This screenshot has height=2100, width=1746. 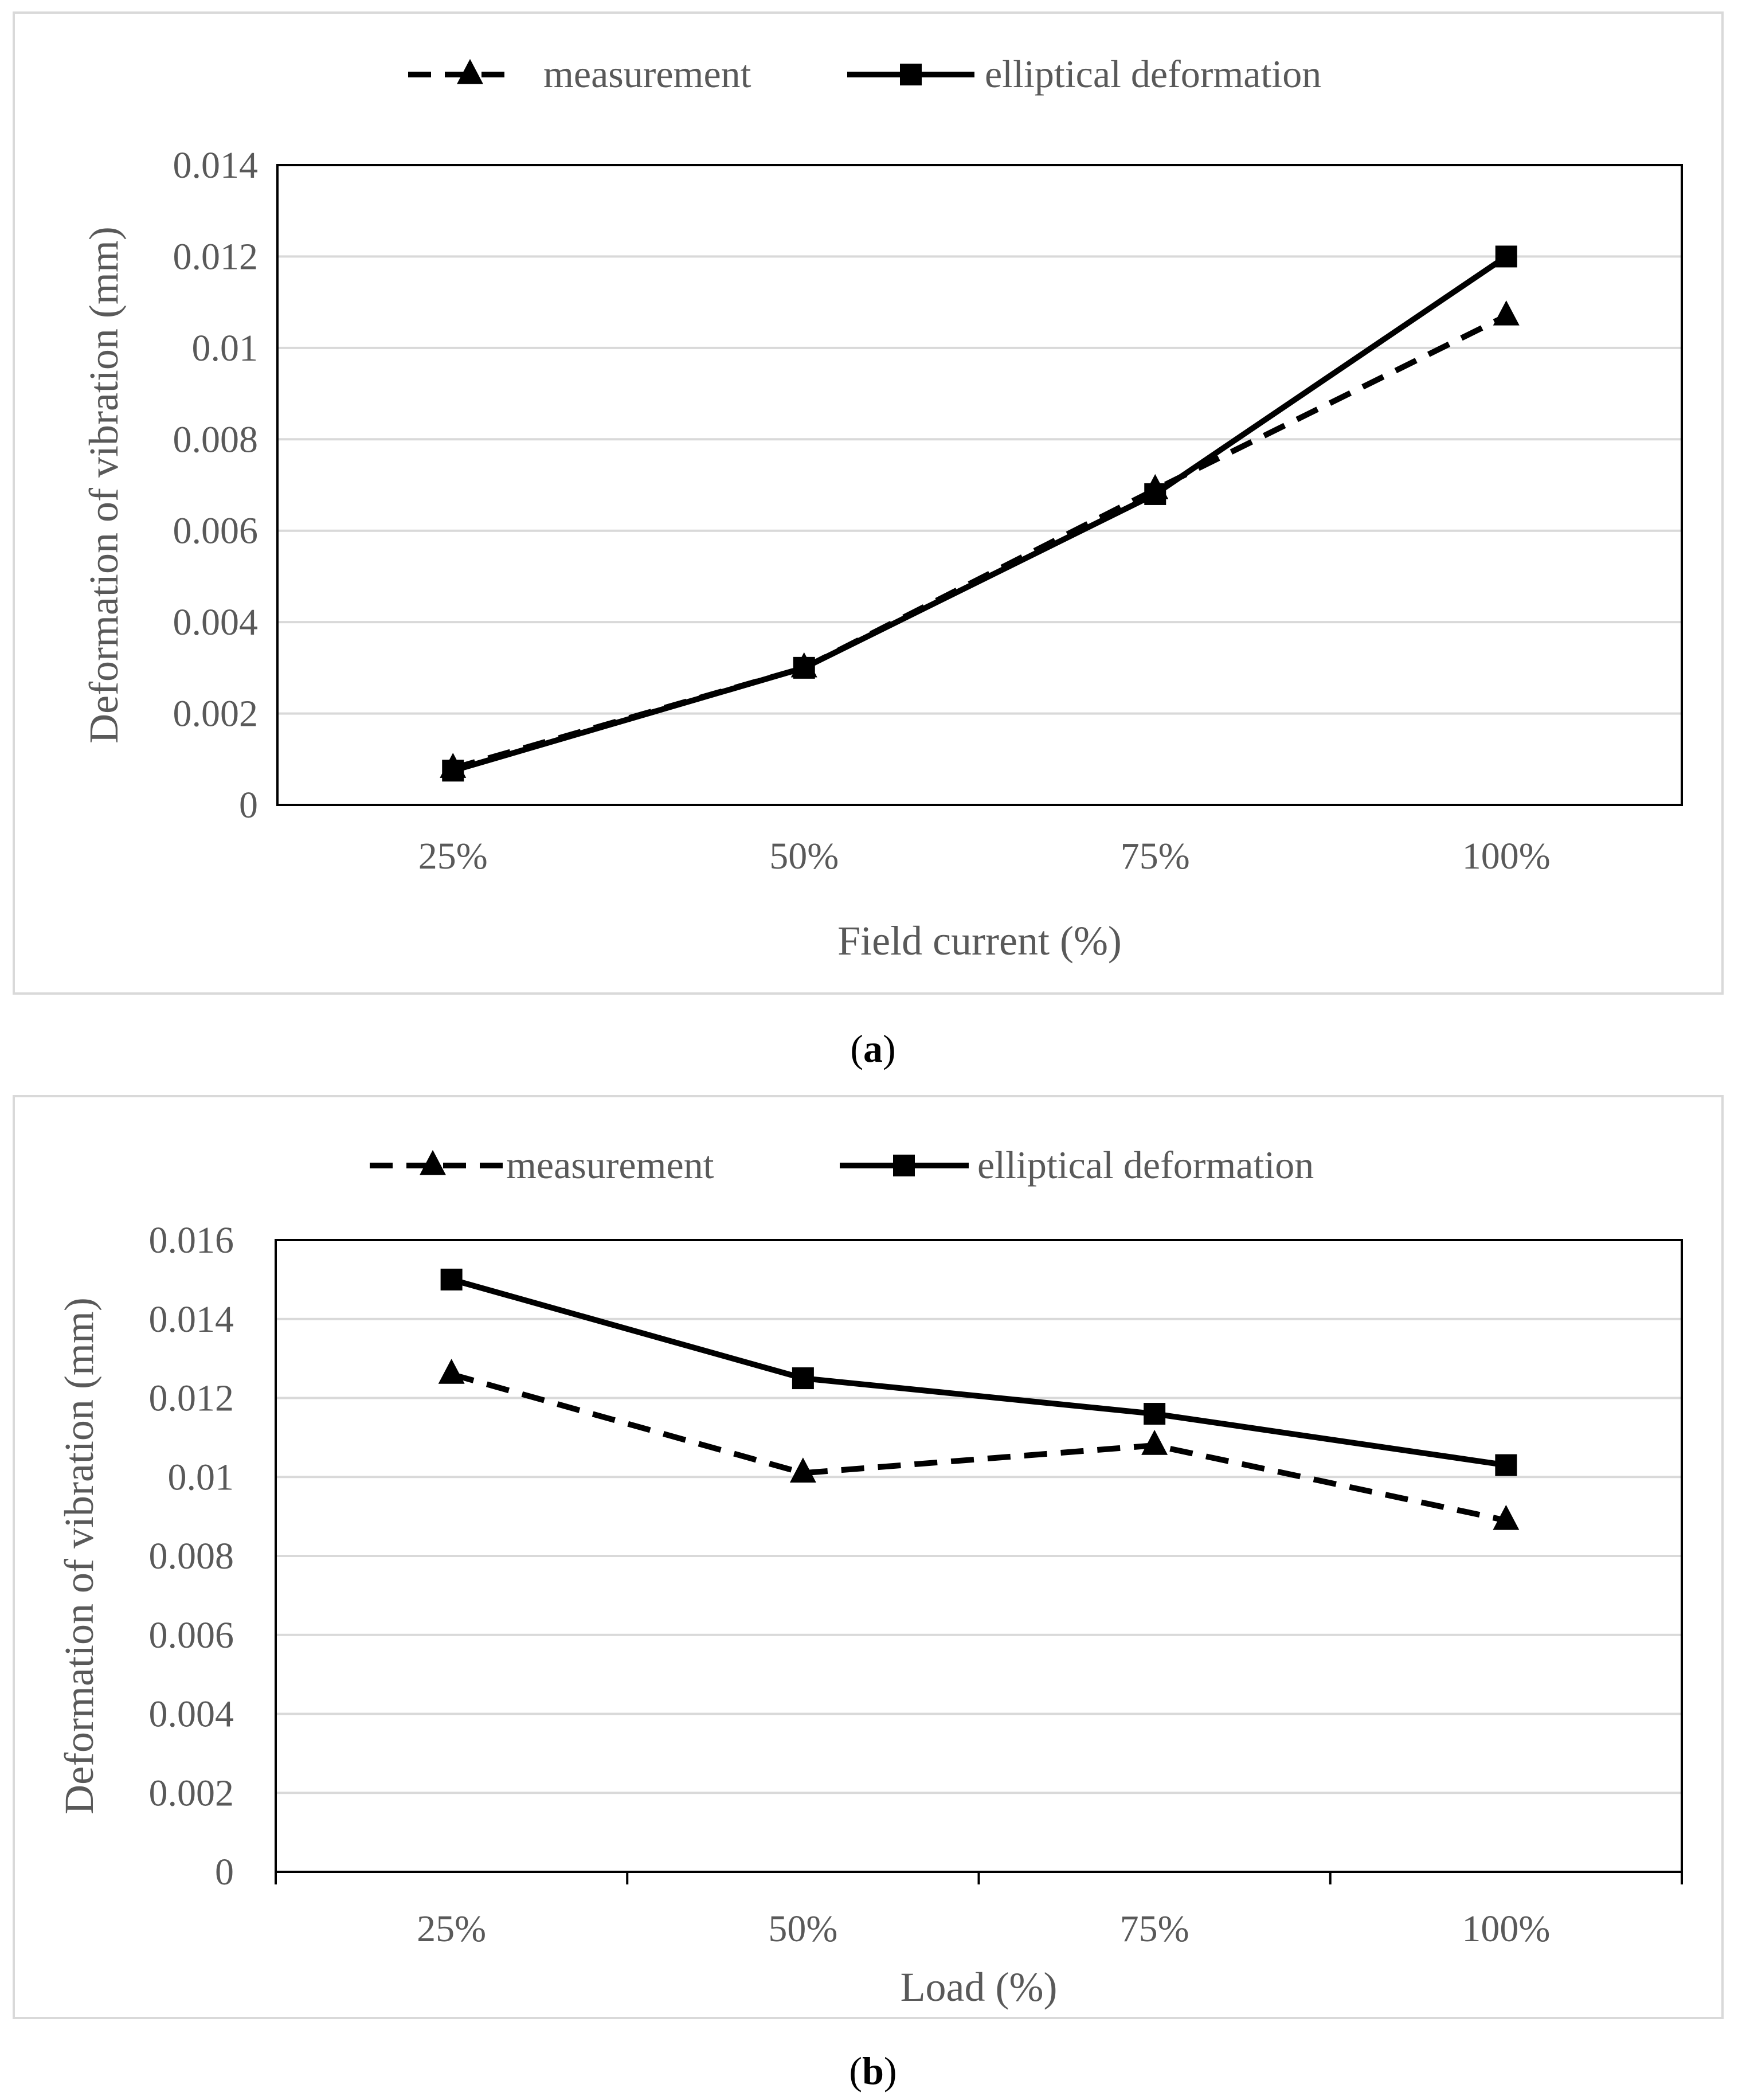 I want to click on y-tick-label: 0.016, so click(x=192, y=1240).